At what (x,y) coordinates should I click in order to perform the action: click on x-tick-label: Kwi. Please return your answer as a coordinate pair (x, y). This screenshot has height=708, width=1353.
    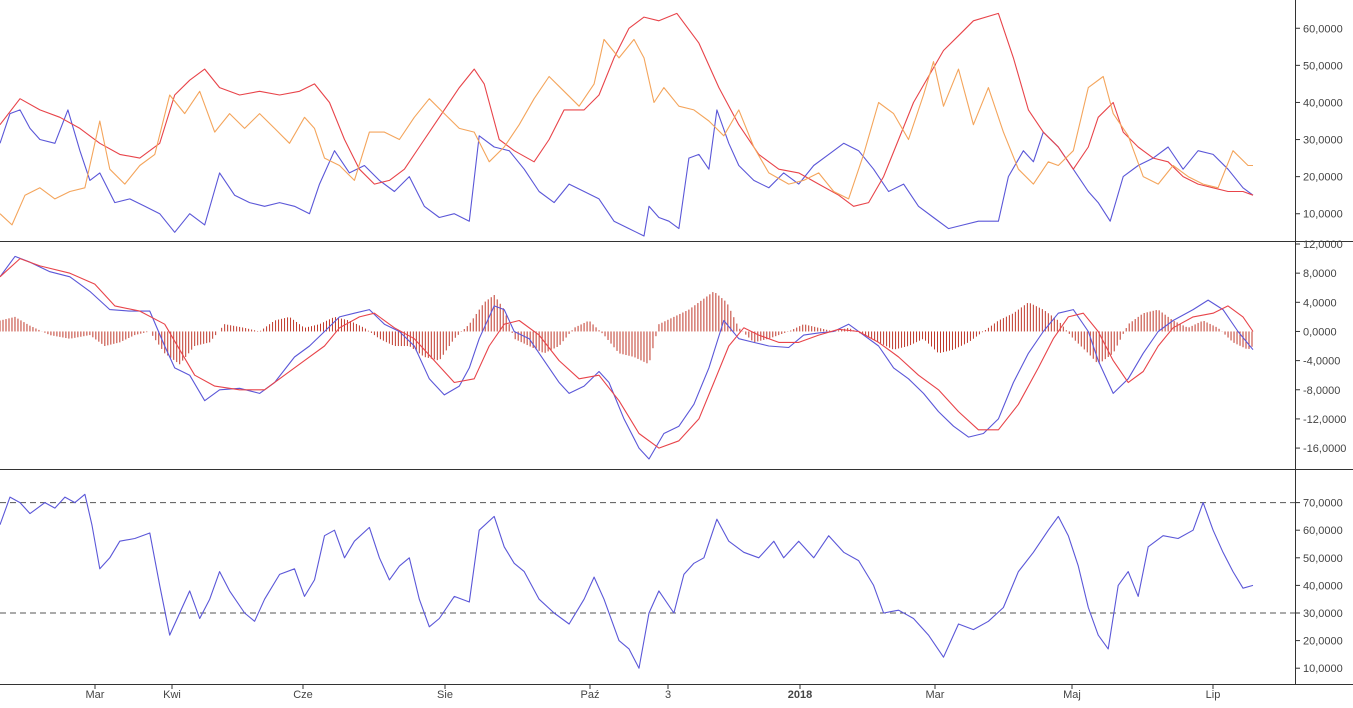
    Looking at the image, I should click on (172, 695).